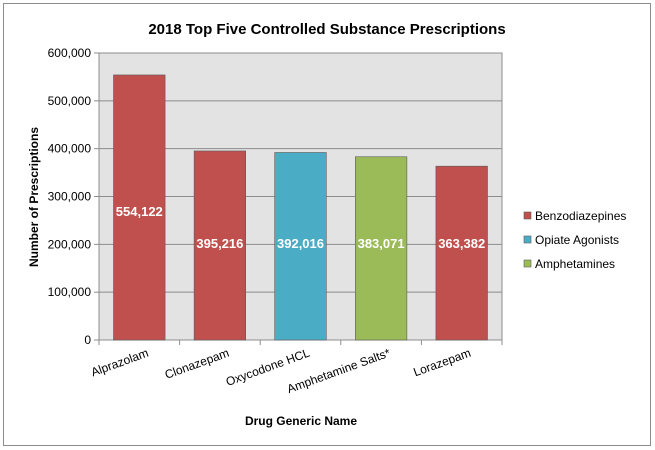 The height and width of the screenshot is (450, 655). I want to click on y-tick-label: 500,000, so click(70, 101).